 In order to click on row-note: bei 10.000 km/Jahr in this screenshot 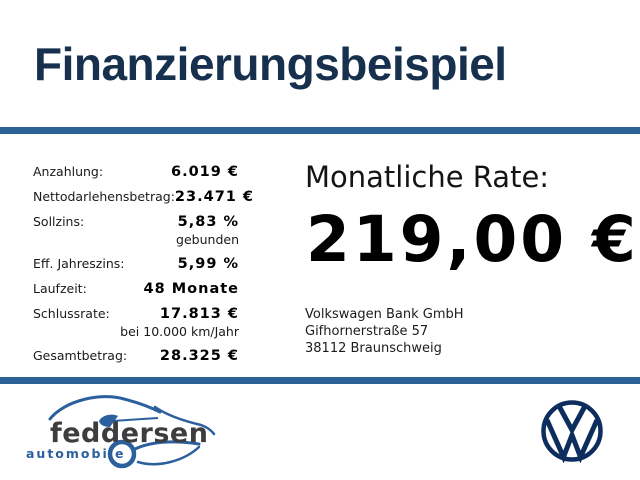, I will do `click(179, 331)`.